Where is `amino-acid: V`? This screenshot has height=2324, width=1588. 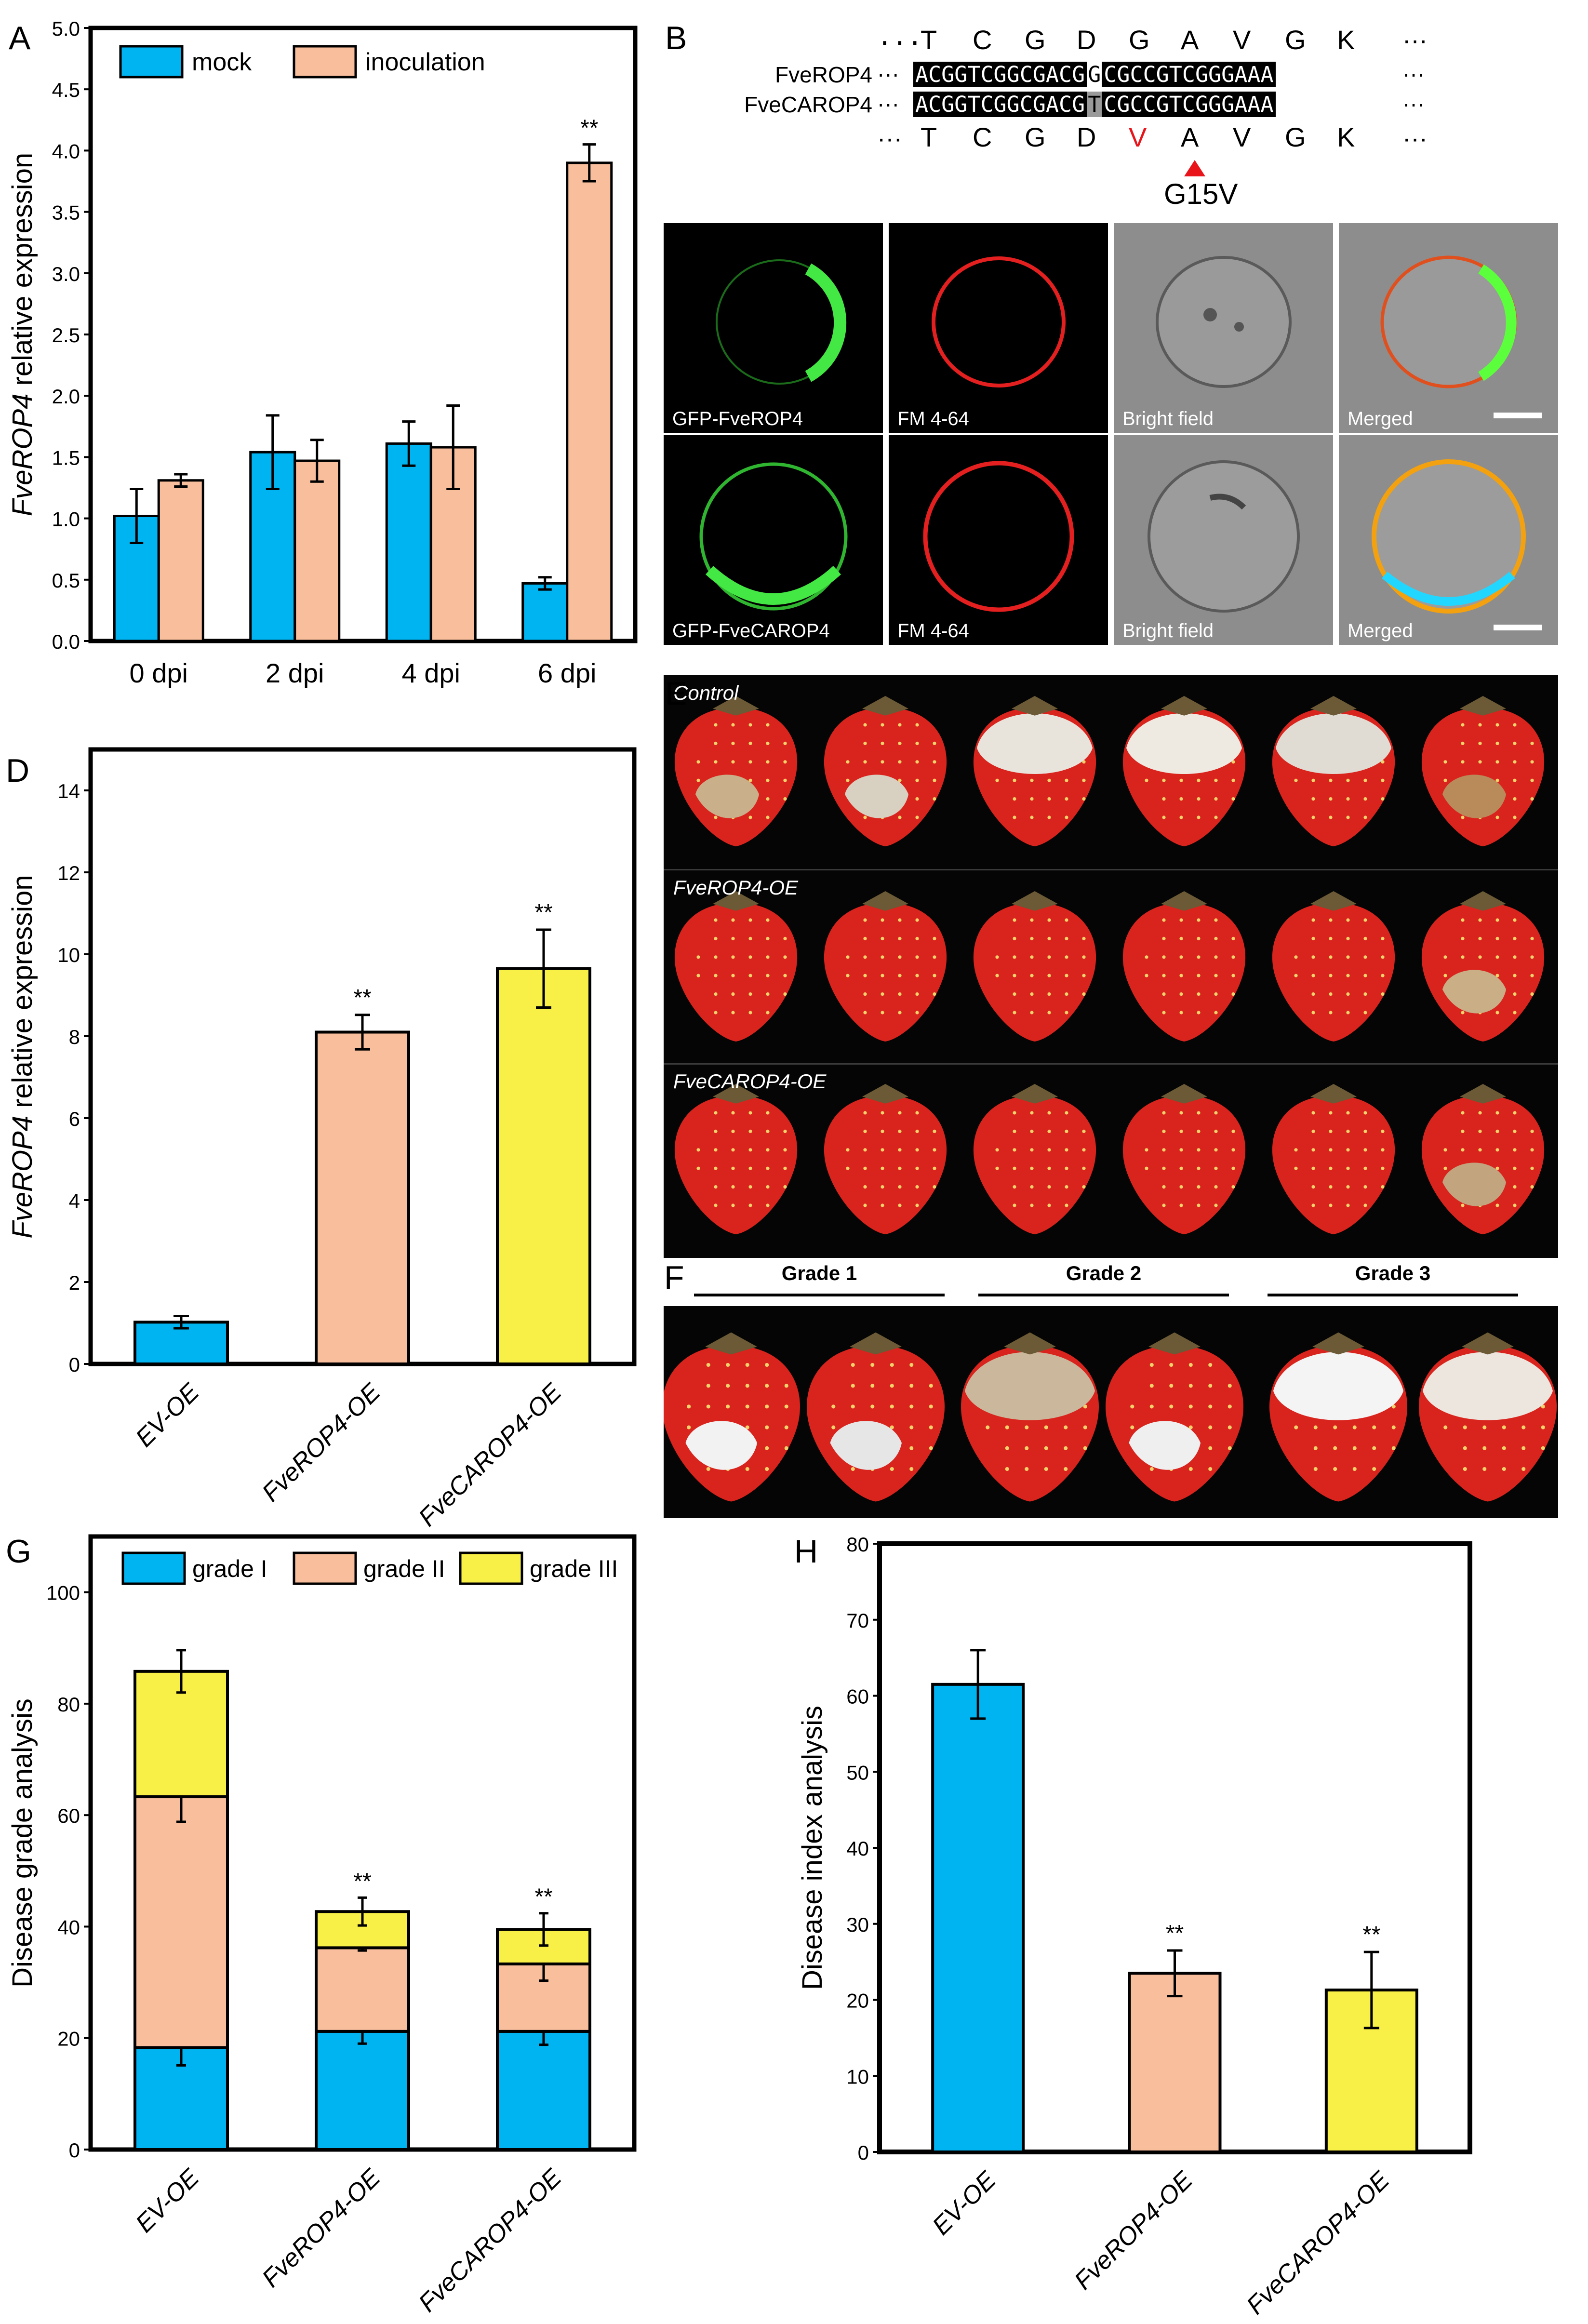
amino-acid: V is located at coordinates (1242, 40).